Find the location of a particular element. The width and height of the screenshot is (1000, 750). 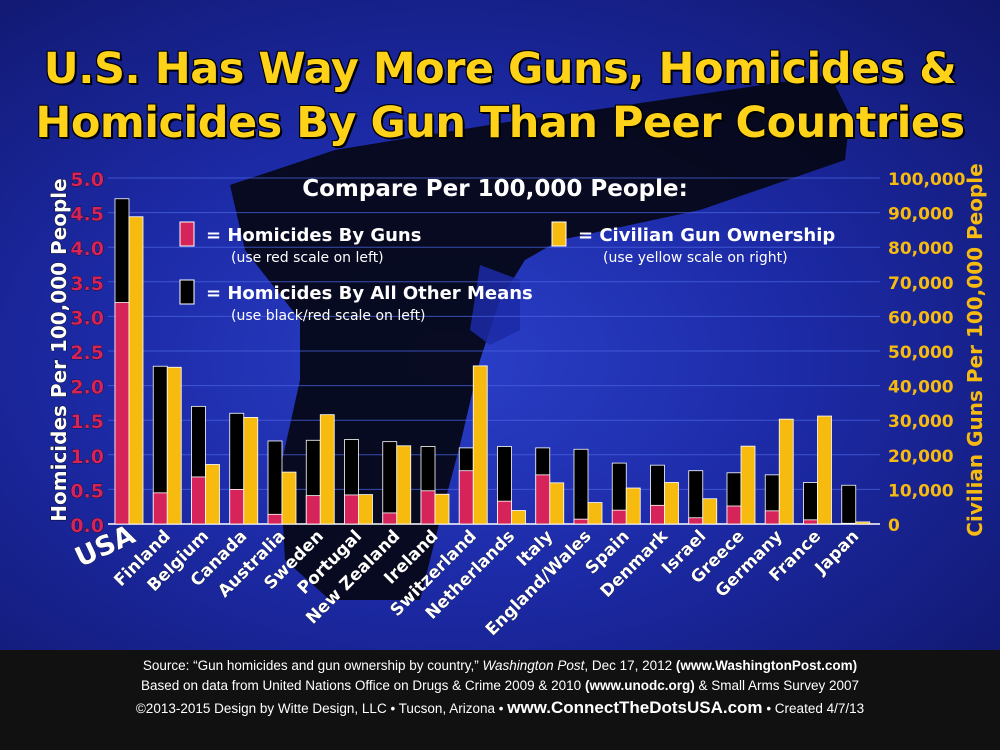

chart-subtitle: Compare Per 100,000 People: is located at coordinates (495, 189).